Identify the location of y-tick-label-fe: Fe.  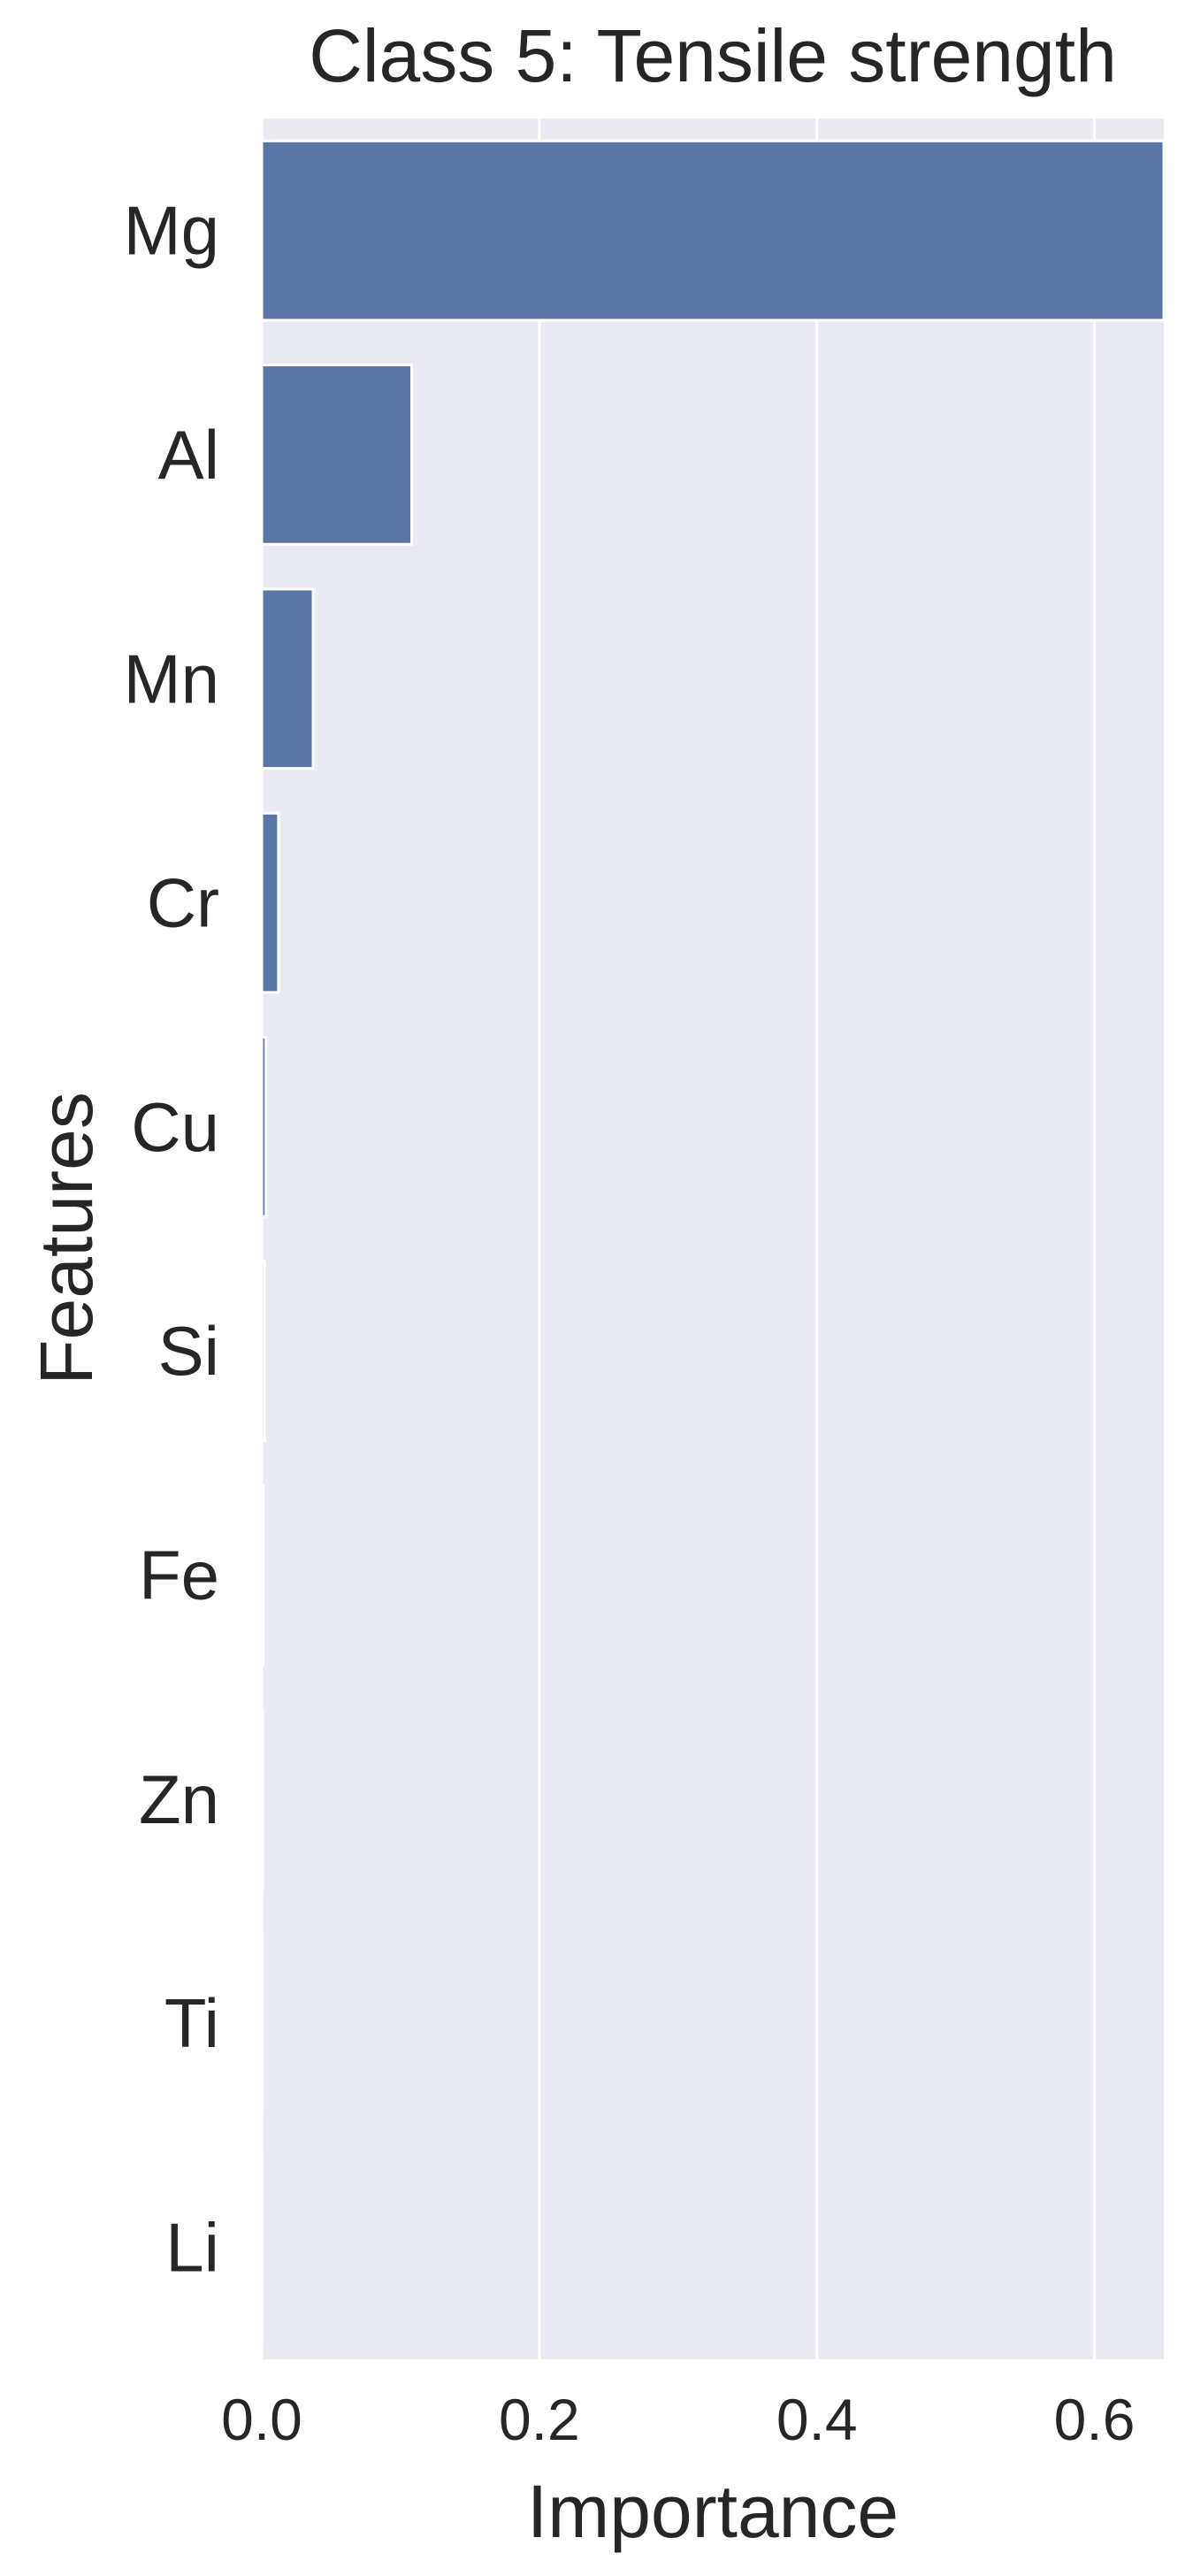
(179, 1575).